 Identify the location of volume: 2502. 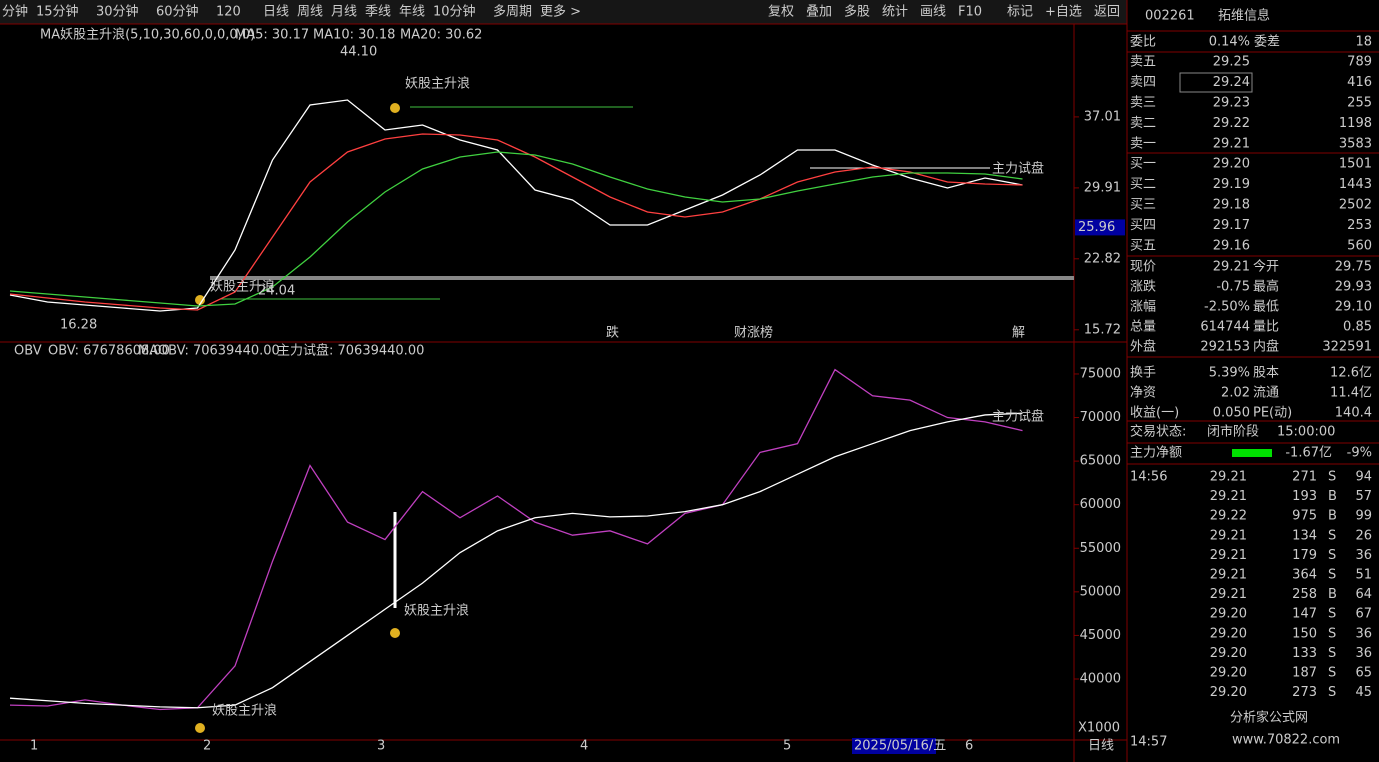
(1355, 205).